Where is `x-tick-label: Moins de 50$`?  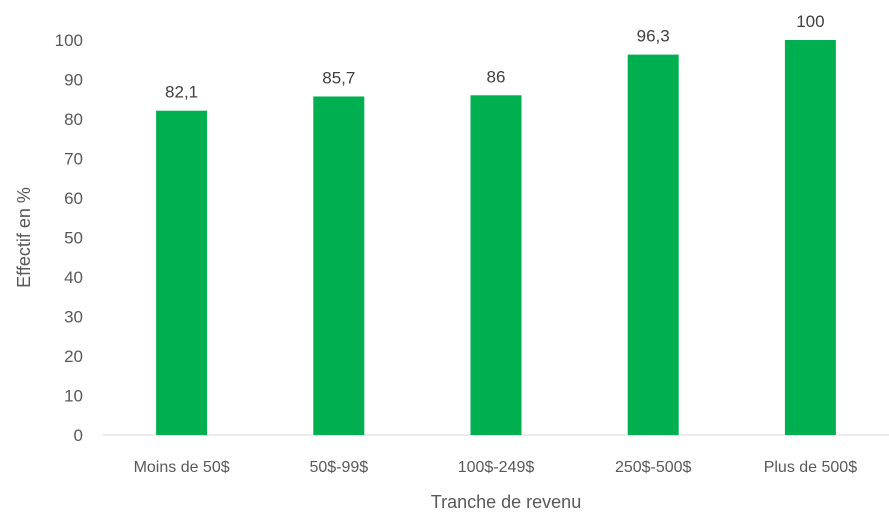
x-tick-label: Moins de 50$ is located at coordinates (182, 467).